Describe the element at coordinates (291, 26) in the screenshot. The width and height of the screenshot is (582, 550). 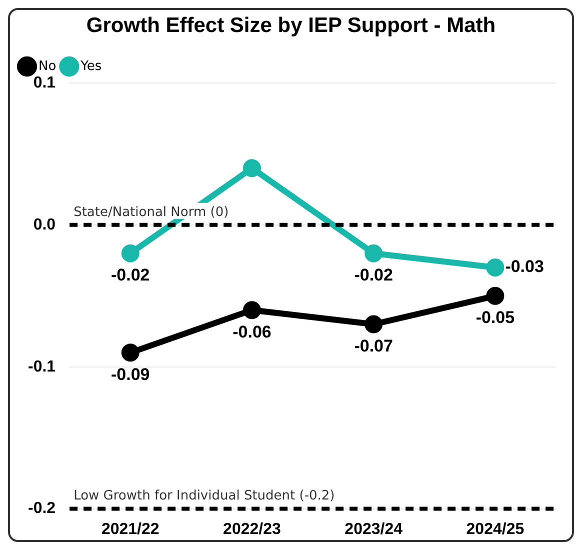
I see `chart-title: Growth Effect Size by IEP Support - Math` at that location.